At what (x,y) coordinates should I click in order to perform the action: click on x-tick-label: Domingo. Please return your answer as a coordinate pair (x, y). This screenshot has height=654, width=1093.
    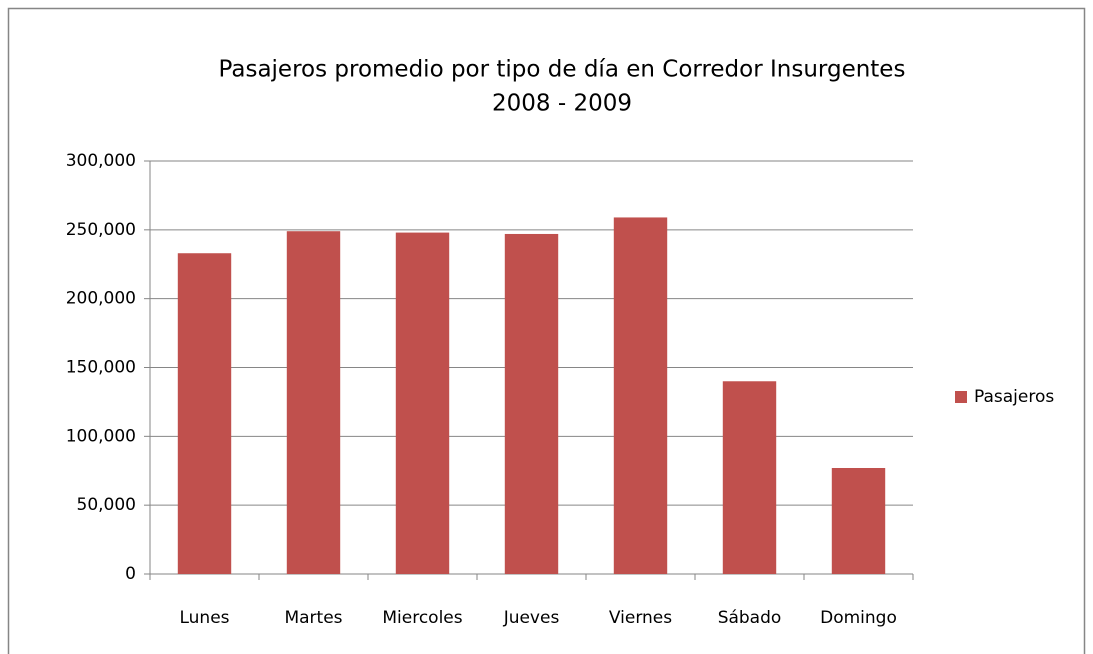
    Looking at the image, I should click on (858, 618).